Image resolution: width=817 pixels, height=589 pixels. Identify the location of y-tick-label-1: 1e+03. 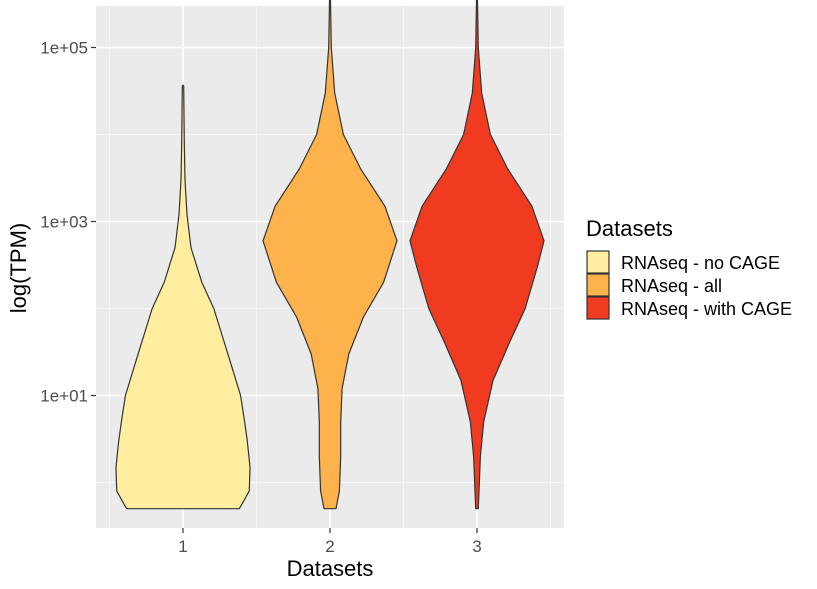
(64, 222).